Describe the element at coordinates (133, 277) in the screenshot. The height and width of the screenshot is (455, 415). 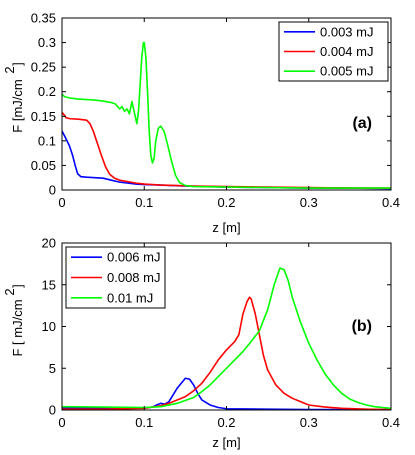
I see `legend-entry-2: 0.008 mJ` at that location.